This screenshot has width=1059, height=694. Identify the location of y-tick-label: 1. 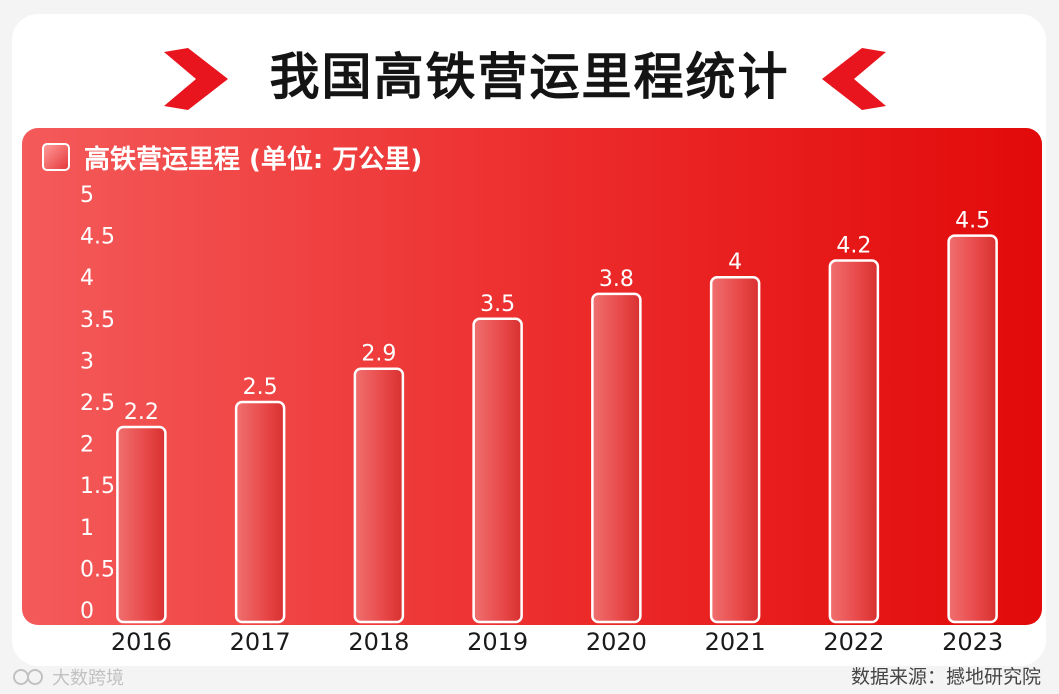
(87, 528).